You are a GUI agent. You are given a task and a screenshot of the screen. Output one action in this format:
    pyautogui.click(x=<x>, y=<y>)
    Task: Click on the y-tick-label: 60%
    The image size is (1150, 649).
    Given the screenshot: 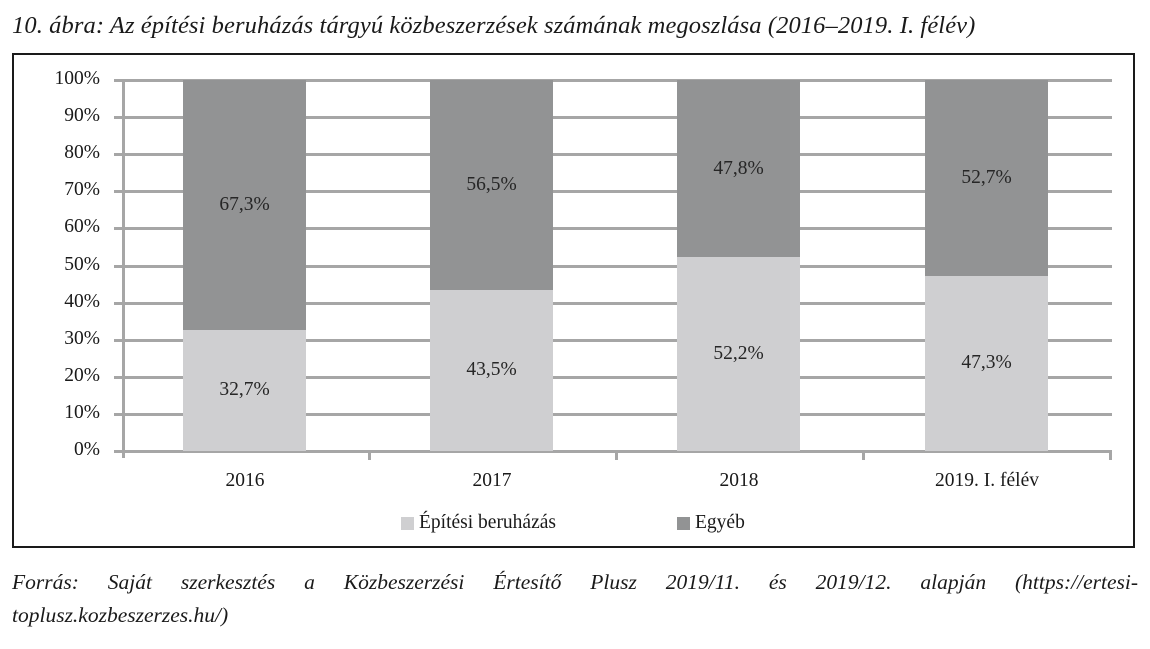 What is the action you would take?
    pyautogui.click(x=82, y=227)
    